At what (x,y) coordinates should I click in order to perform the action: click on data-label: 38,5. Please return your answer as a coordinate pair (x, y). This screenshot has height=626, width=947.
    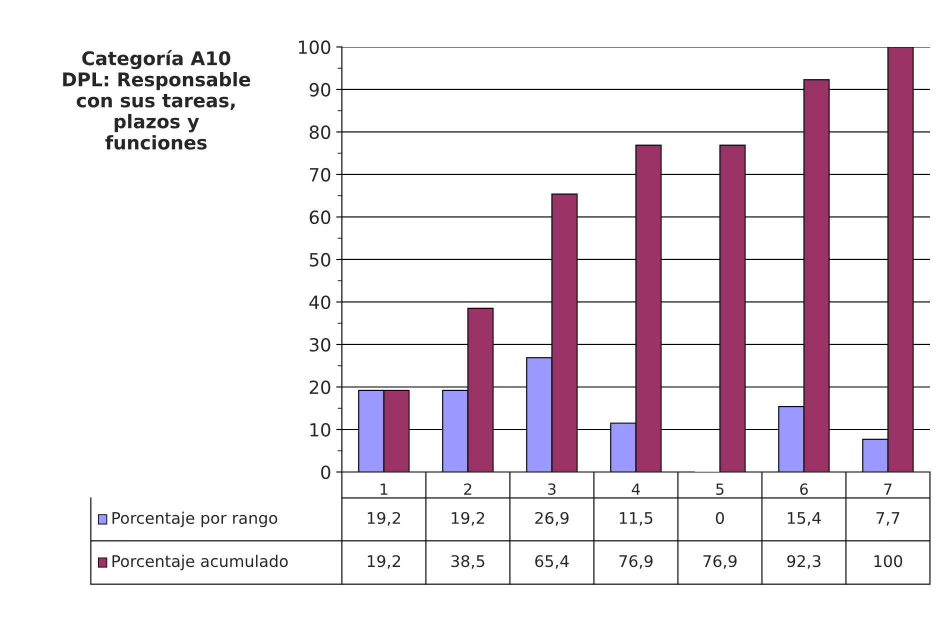
    Looking at the image, I should click on (467, 562).